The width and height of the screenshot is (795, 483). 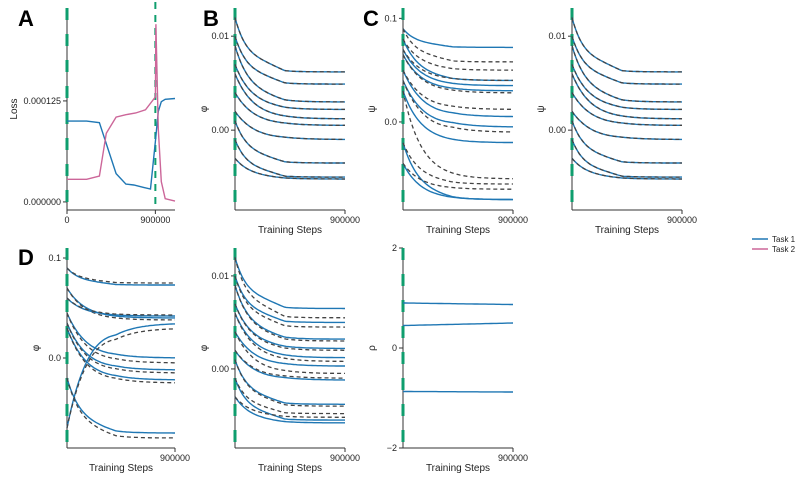 I want to click on y-axis-label: ρ, so click(x=372, y=348).